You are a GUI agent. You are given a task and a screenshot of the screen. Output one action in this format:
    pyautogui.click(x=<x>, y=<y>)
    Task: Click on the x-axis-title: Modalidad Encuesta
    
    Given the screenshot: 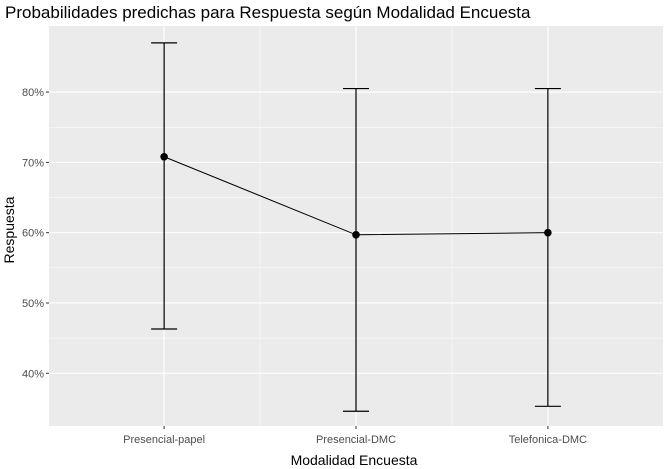 What is the action you would take?
    pyautogui.click(x=354, y=460)
    